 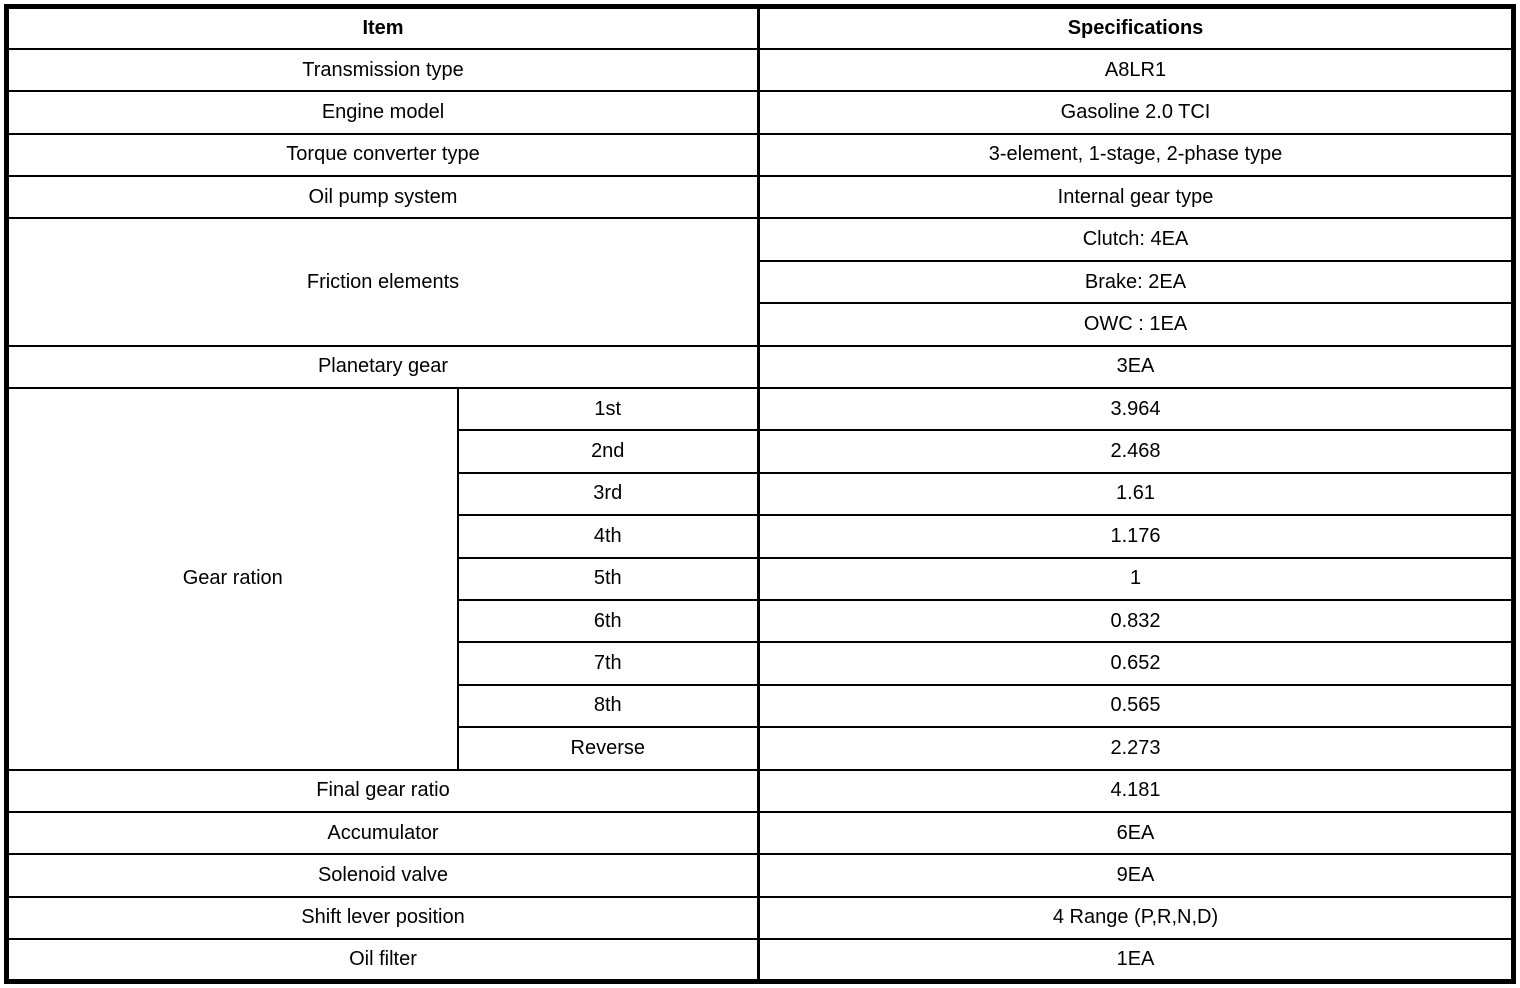 I want to click on table-row: Oil pump system Internal gear type, so click(x=760, y=197).